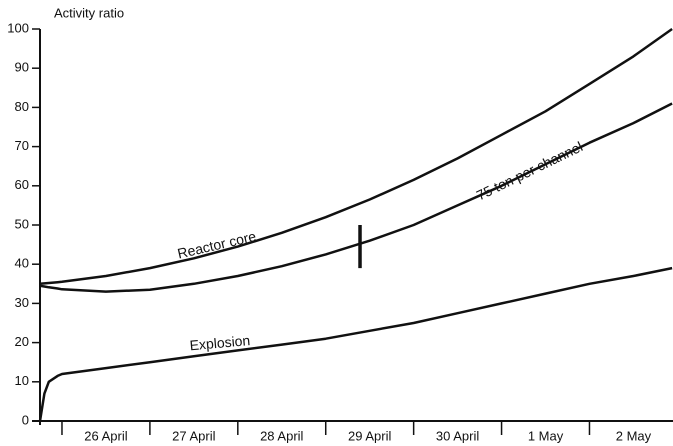  What do you see at coordinates (546, 435) in the screenshot?
I see `x-tick-label: 1 May` at bounding box center [546, 435].